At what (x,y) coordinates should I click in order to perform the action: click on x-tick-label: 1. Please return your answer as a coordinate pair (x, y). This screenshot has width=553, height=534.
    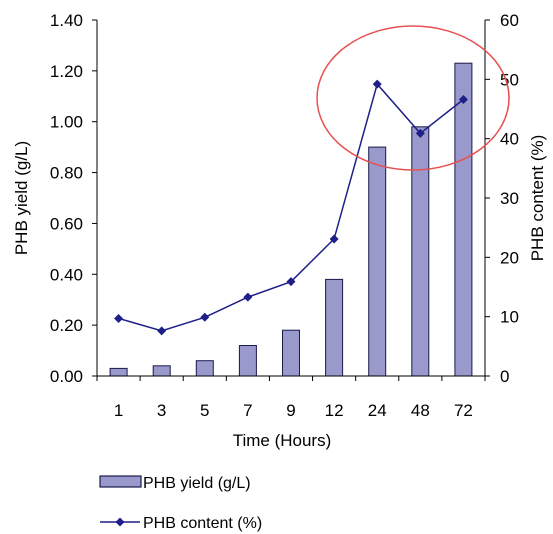
    Looking at the image, I should click on (118, 410).